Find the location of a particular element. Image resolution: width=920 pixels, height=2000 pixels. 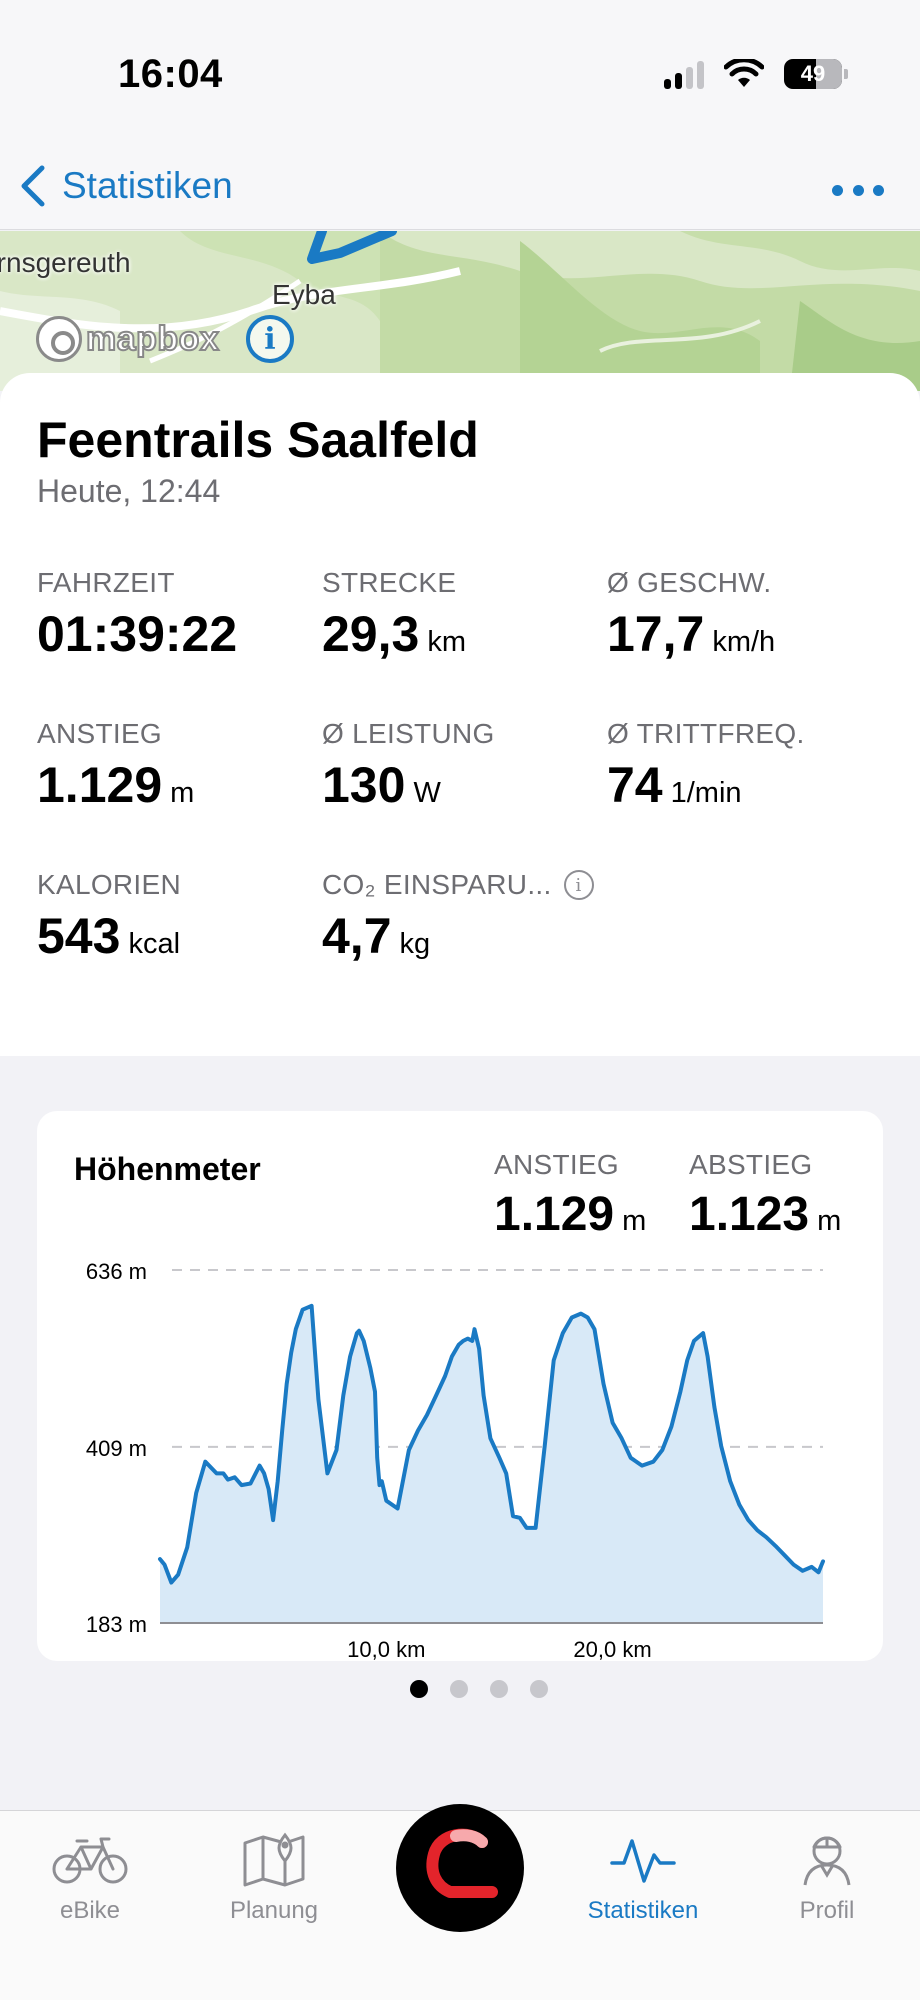

status-bar: 16:04 49 is located at coordinates (460, 75).